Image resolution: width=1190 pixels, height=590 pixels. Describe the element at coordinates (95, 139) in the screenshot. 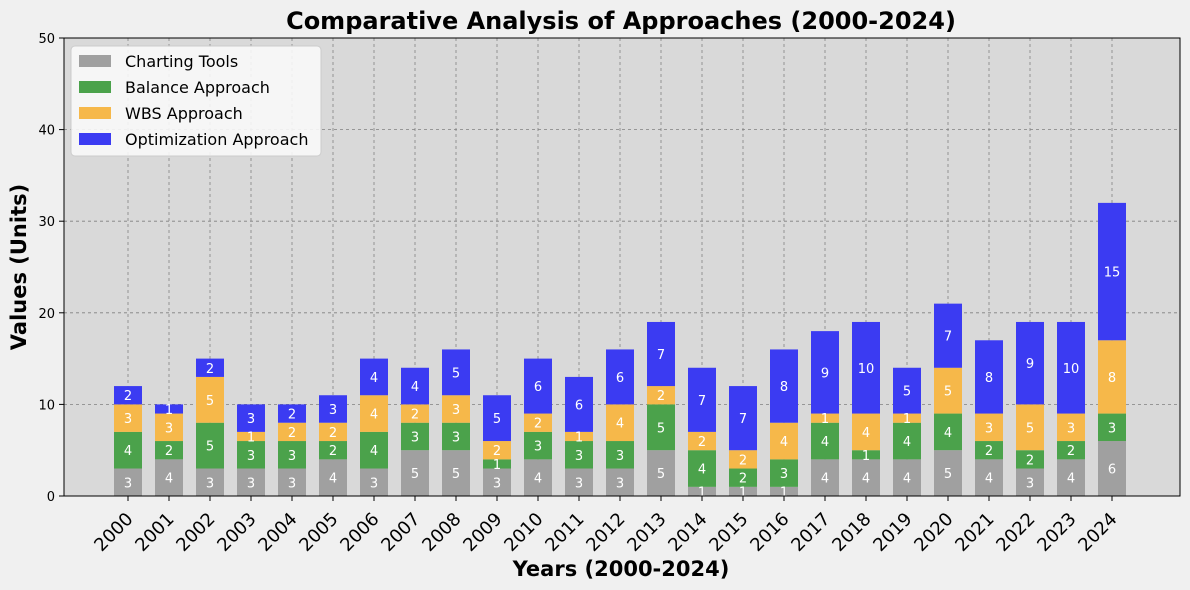

I see `legend-swatch` at that location.